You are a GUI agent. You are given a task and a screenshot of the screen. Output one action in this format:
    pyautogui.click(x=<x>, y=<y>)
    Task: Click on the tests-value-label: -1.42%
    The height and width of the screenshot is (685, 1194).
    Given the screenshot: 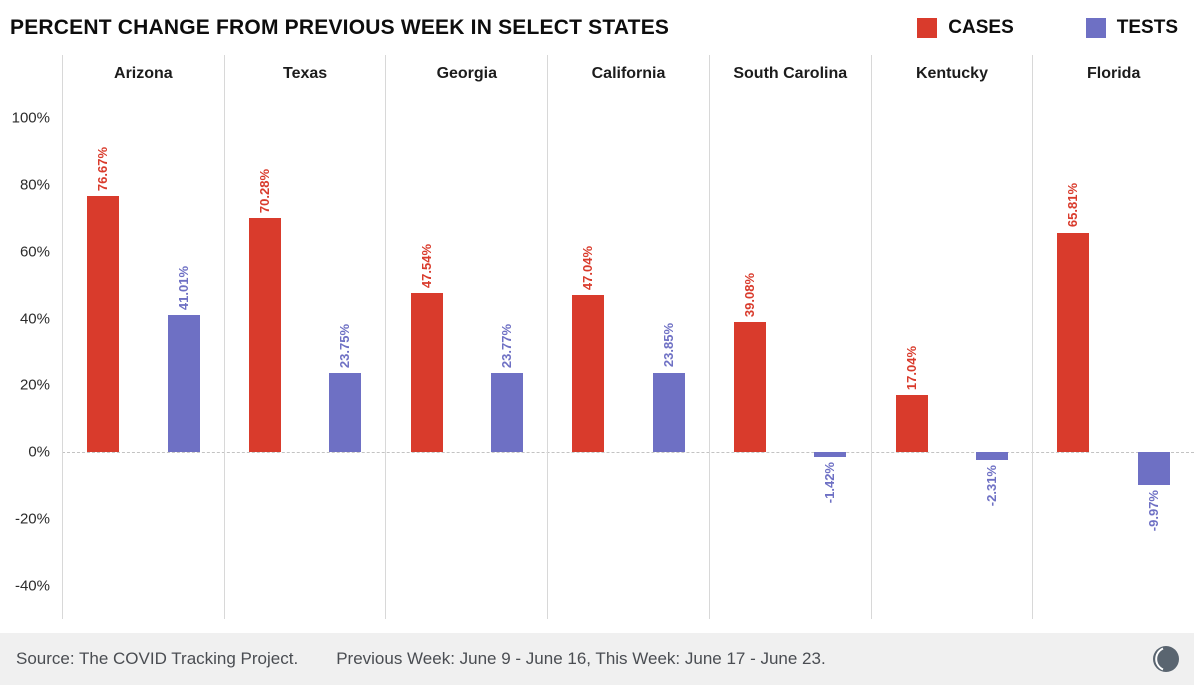 What is the action you would take?
    pyautogui.click(x=830, y=482)
    